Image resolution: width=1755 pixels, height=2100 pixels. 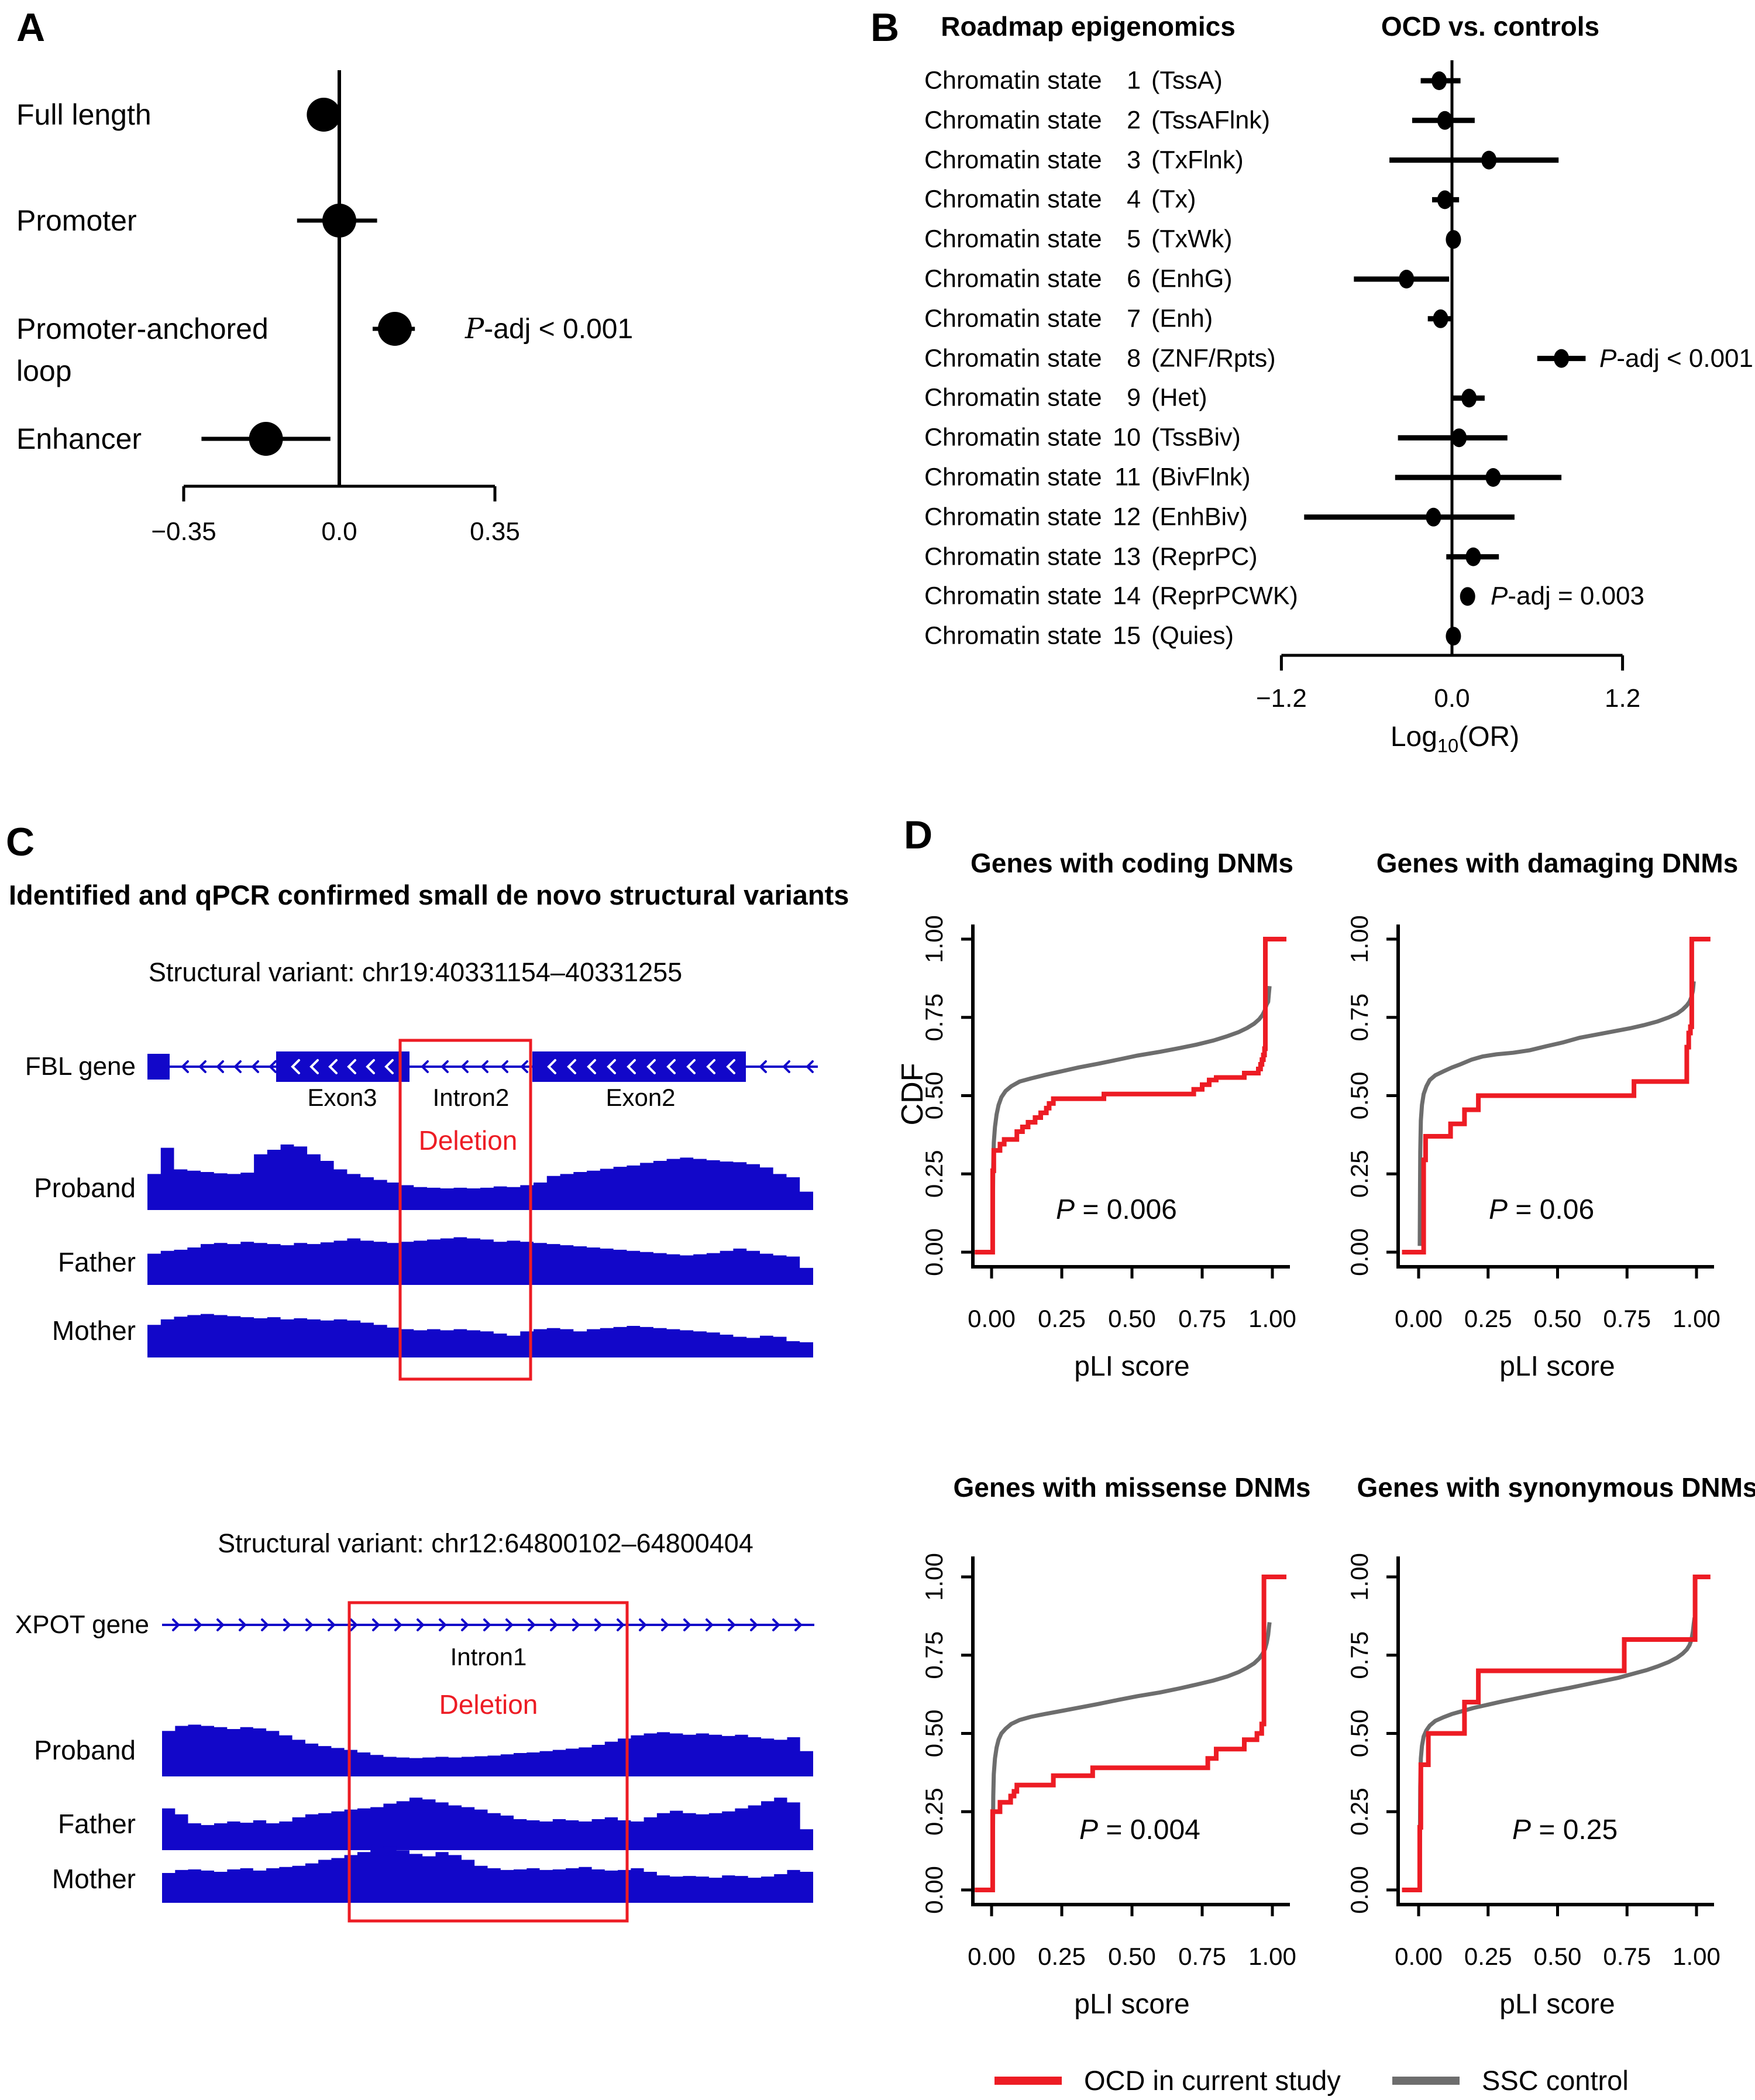 I want to click on panel-c-letter: C, so click(x=20, y=842).